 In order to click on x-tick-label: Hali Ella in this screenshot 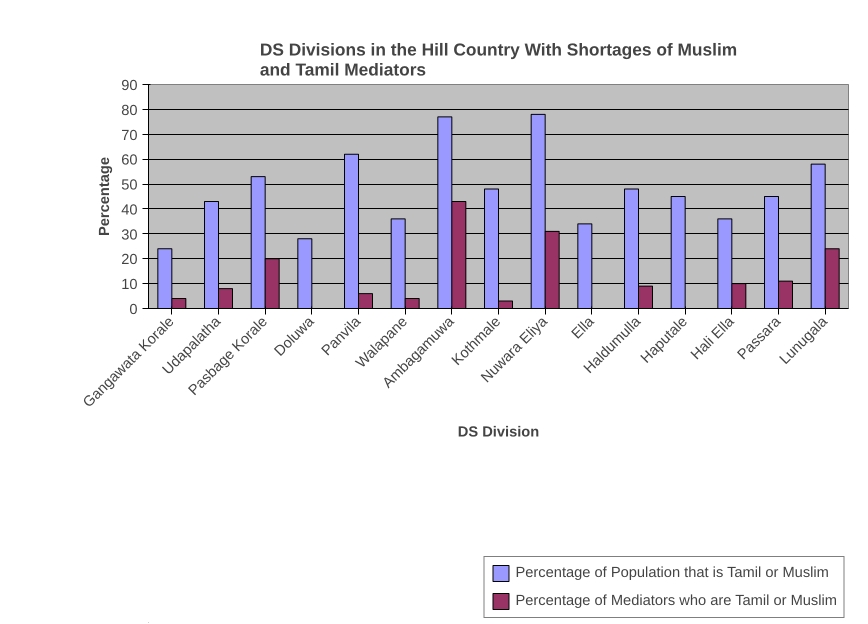, I will do `click(713, 338)`.